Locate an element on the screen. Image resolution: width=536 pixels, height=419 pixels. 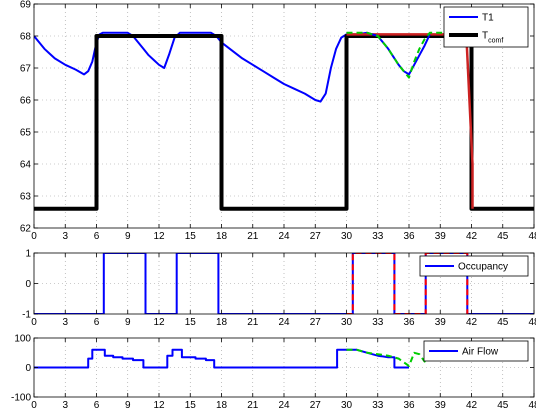
legend-label: T1 is located at coordinates (488, 18).